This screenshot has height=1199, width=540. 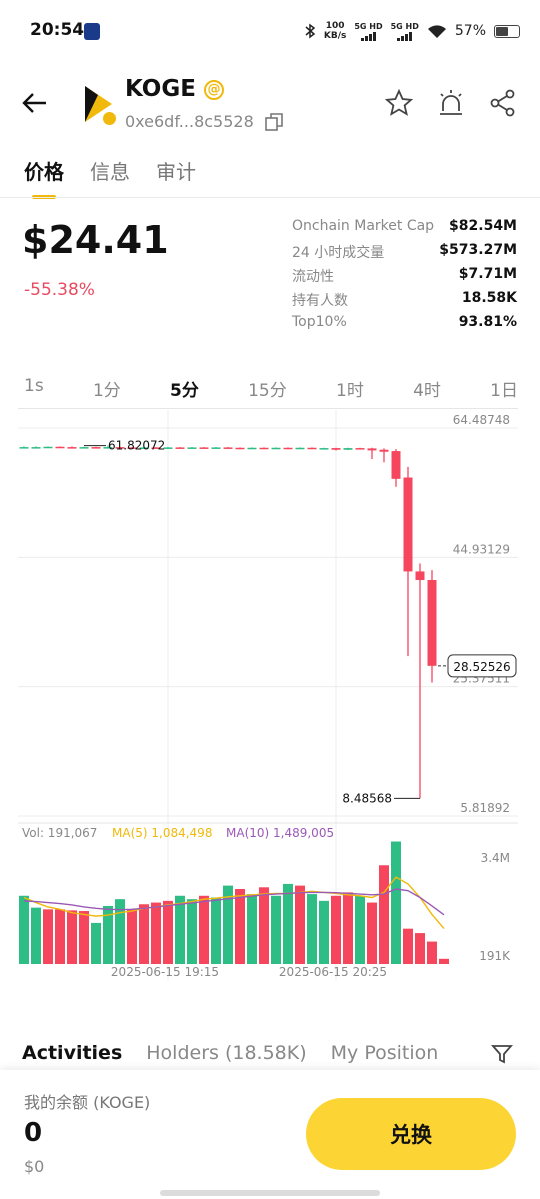 What do you see at coordinates (404, 302) in the screenshot?
I see `stat-row-holders: 持有人数 18.58K` at bounding box center [404, 302].